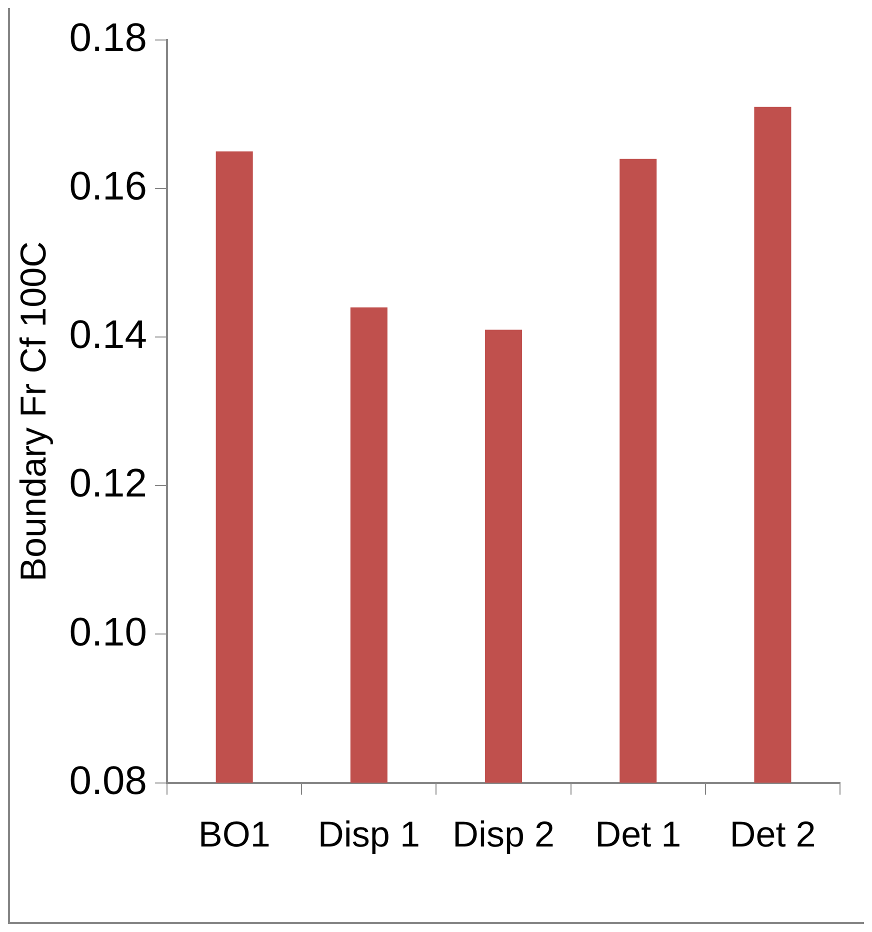  I want to click on y-tick-label: 0.18, so click(108, 38).